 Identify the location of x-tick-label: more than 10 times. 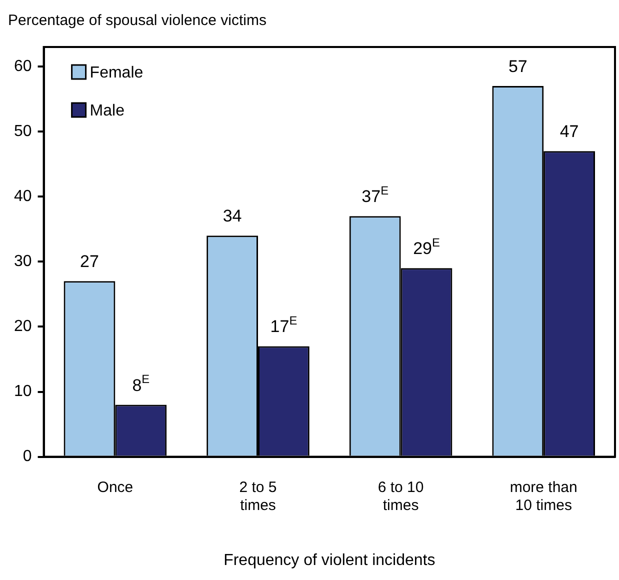
(544, 496).